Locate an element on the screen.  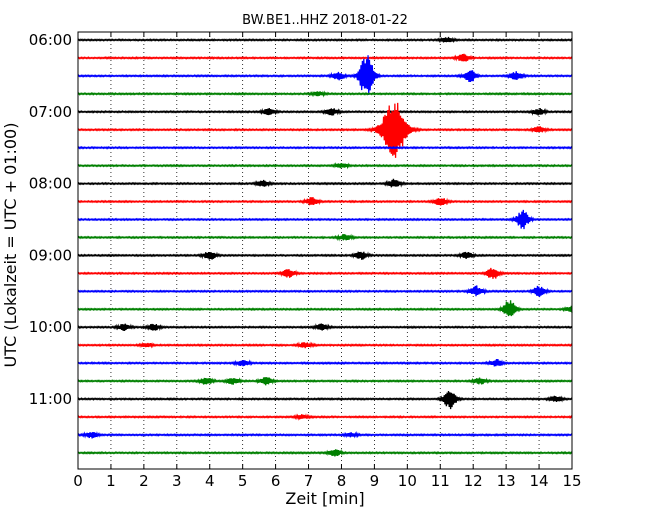
y-tick-label: 10:00 is located at coordinates (50, 327).